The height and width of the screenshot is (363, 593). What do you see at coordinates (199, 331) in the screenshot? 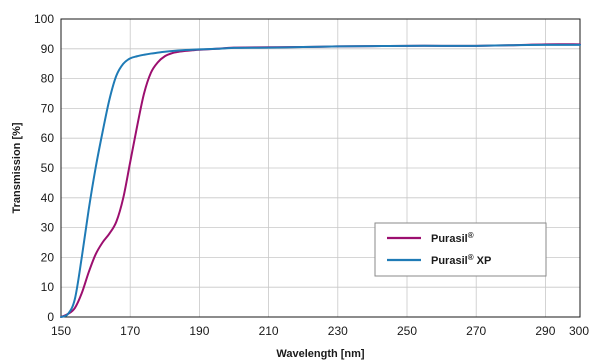
I see `x-tick-label: 190` at bounding box center [199, 331].